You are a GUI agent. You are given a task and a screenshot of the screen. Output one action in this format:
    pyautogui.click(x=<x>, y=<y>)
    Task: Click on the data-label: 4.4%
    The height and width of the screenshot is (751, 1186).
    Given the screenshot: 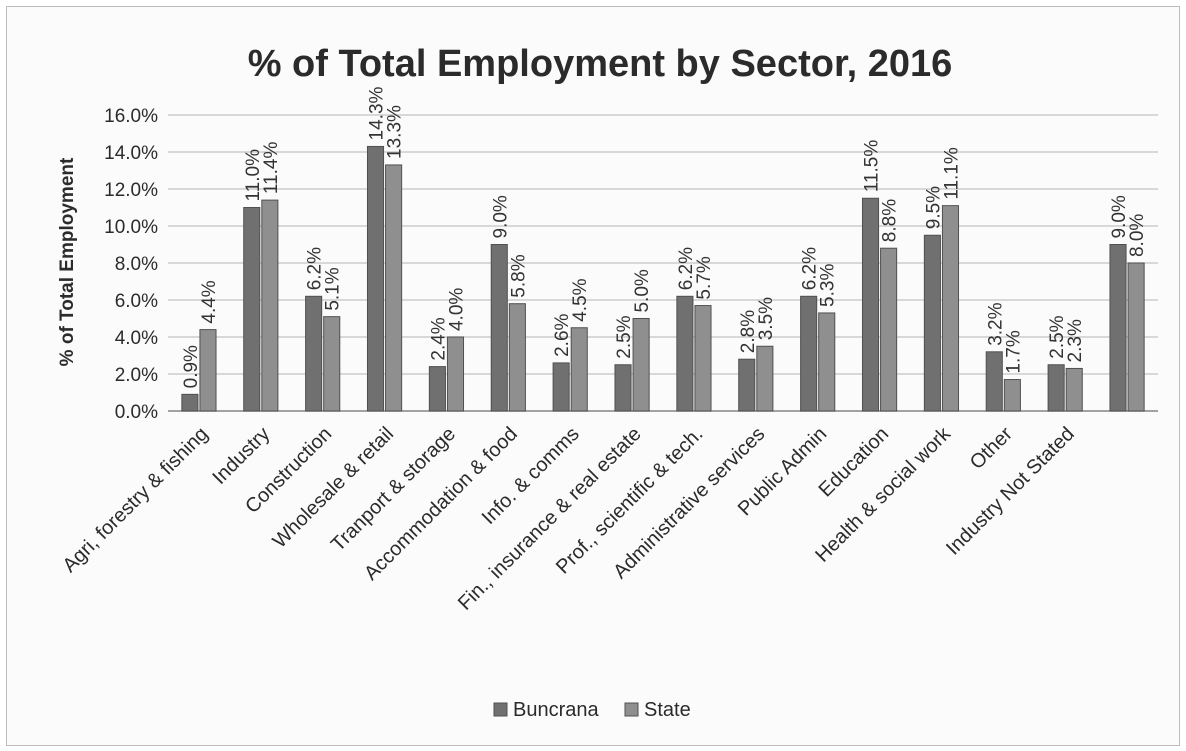 What is the action you would take?
    pyautogui.click(x=209, y=301)
    